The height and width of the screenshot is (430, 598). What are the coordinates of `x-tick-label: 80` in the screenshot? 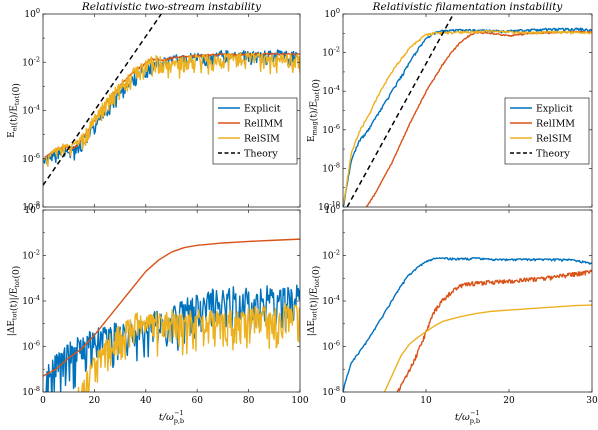 It's located at (249, 401).